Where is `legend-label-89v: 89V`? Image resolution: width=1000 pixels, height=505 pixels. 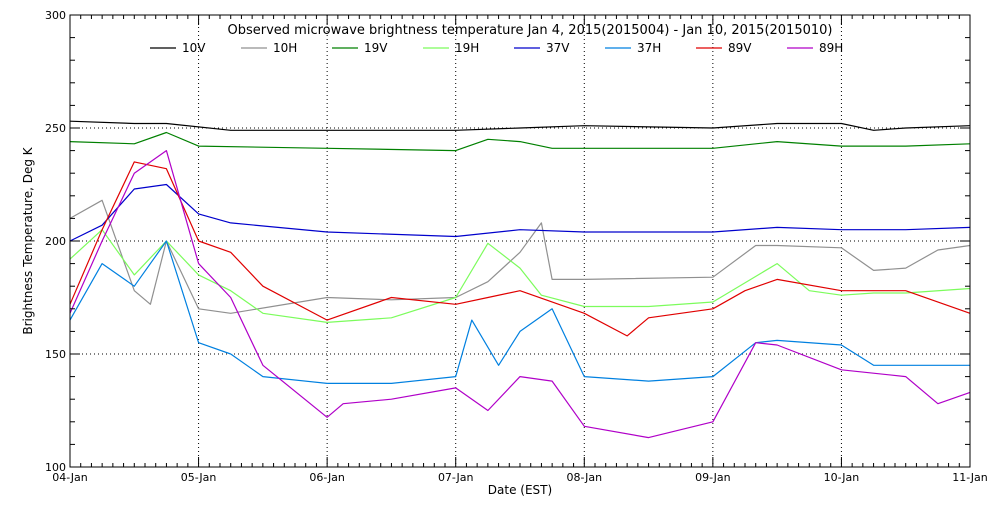 legend-label-89v: 89V is located at coordinates (740, 48).